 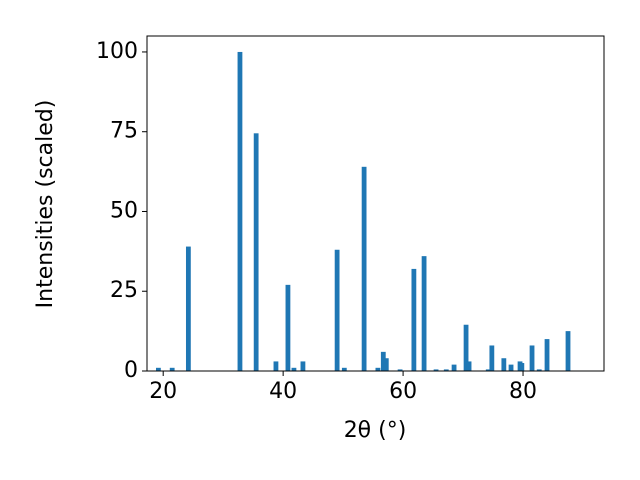 What do you see at coordinates (403, 391) in the screenshot?
I see `x-tick-label: 60` at bounding box center [403, 391].